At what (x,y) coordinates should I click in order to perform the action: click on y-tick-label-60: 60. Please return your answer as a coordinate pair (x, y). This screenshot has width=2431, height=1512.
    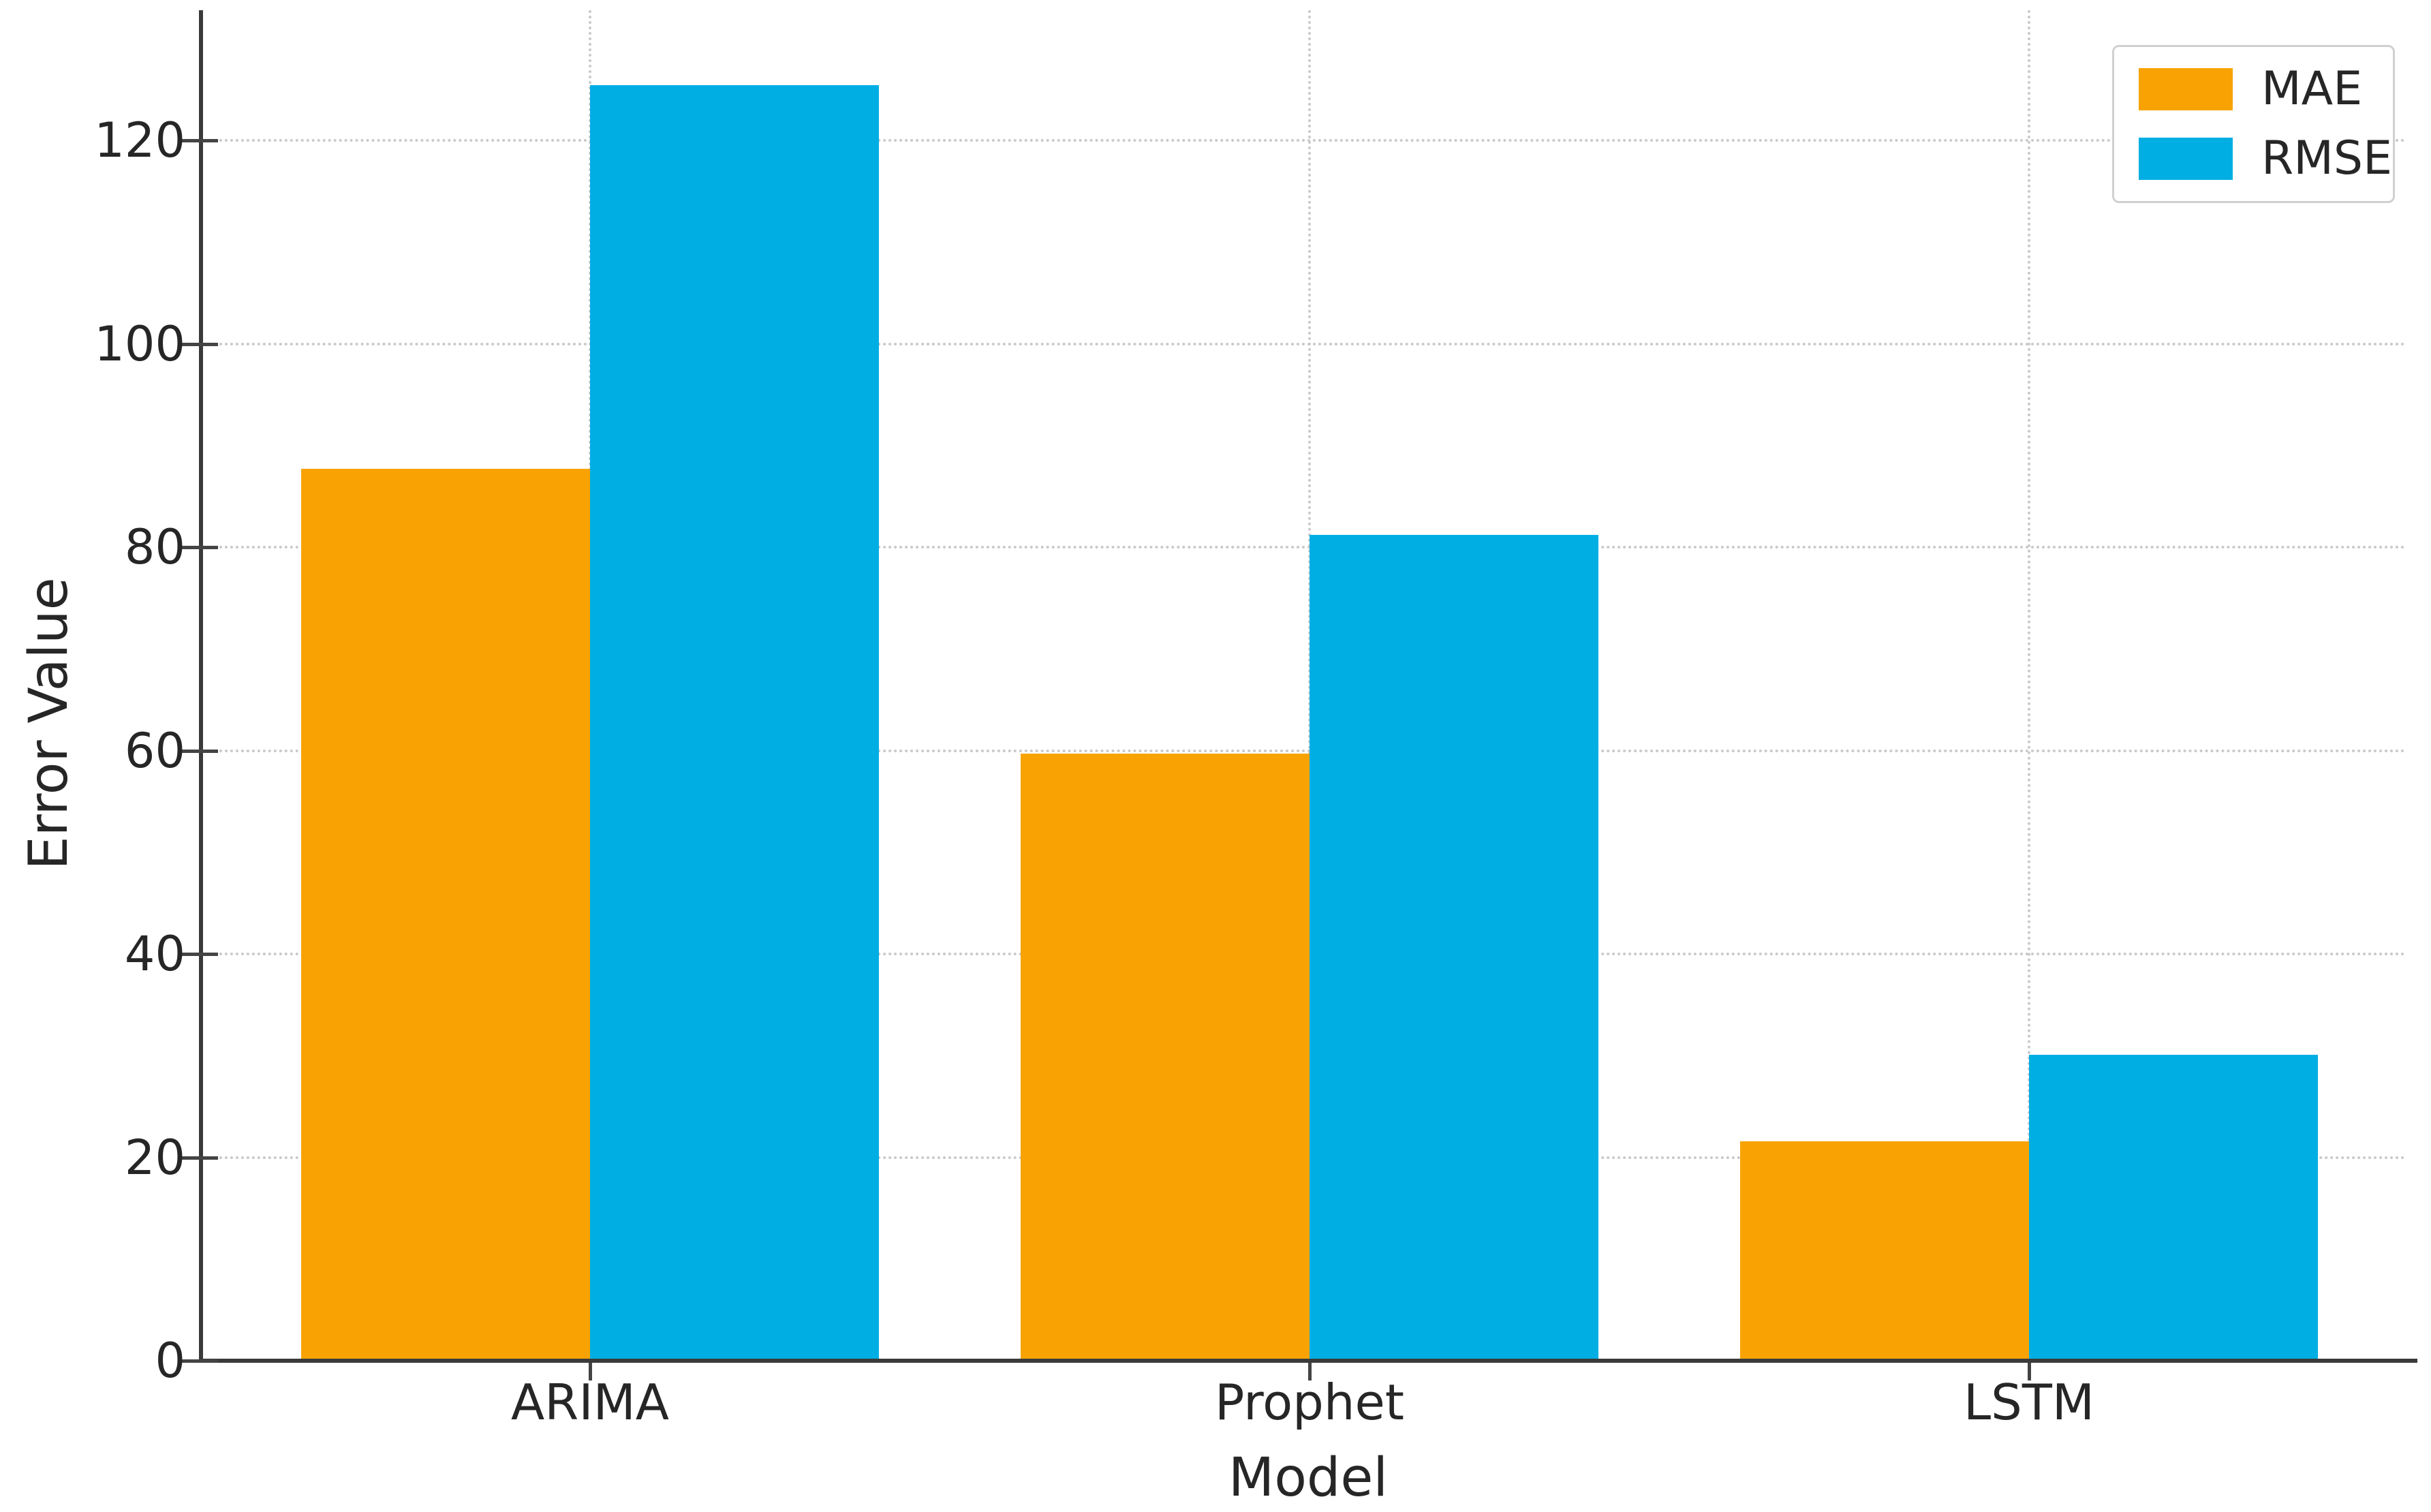
    Looking at the image, I should click on (154, 750).